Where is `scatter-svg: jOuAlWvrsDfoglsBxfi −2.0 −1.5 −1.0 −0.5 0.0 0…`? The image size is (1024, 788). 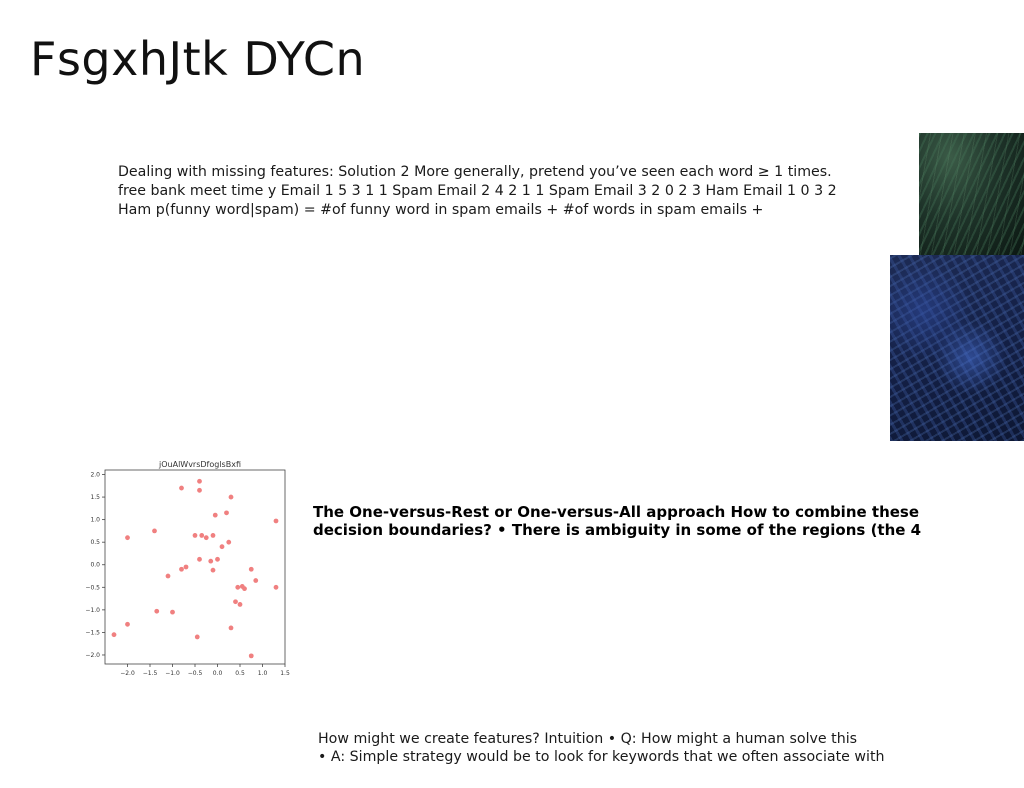
scatter-svg: jOuAlWvrsDfoglsBxfi −2.0 −1.5 −1.0 −0.5 0.0 0… is located at coordinates (187, 568).